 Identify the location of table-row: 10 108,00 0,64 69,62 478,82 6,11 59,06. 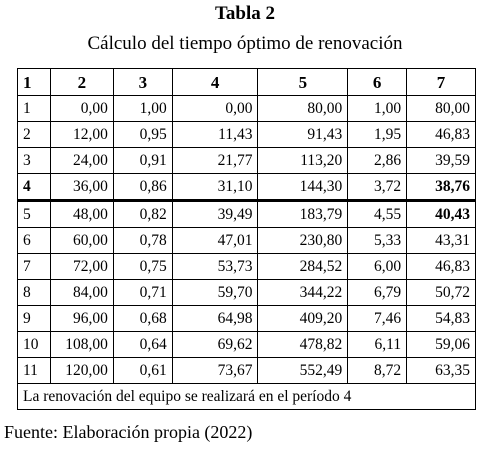
(246, 344).